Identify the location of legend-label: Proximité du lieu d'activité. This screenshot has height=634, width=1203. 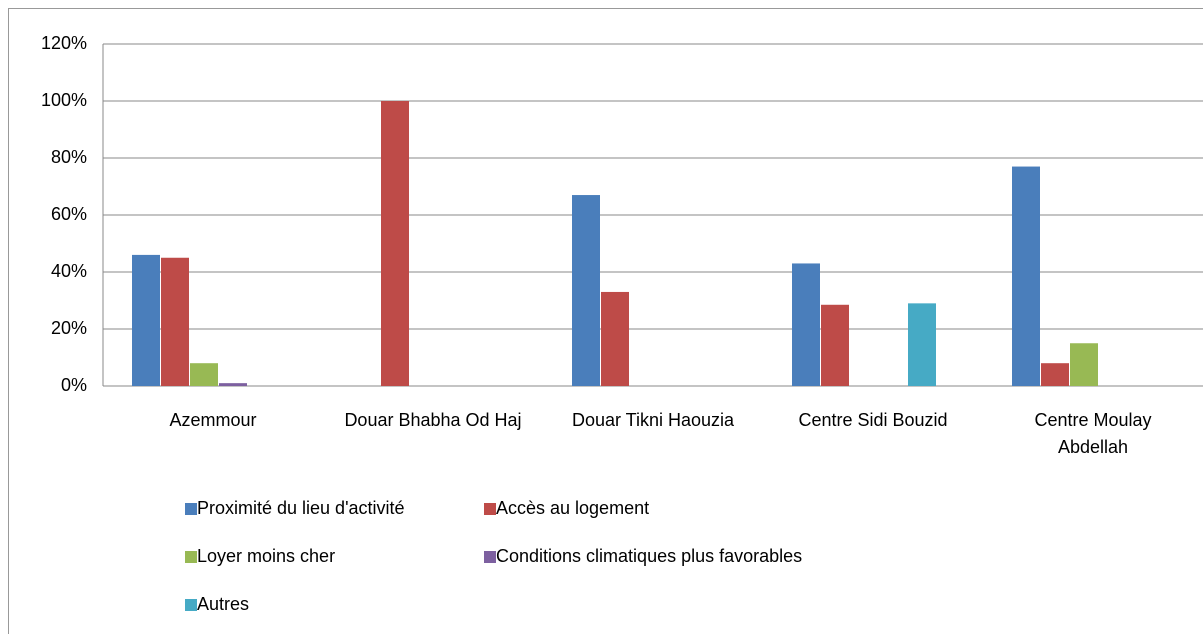
(301, 508).